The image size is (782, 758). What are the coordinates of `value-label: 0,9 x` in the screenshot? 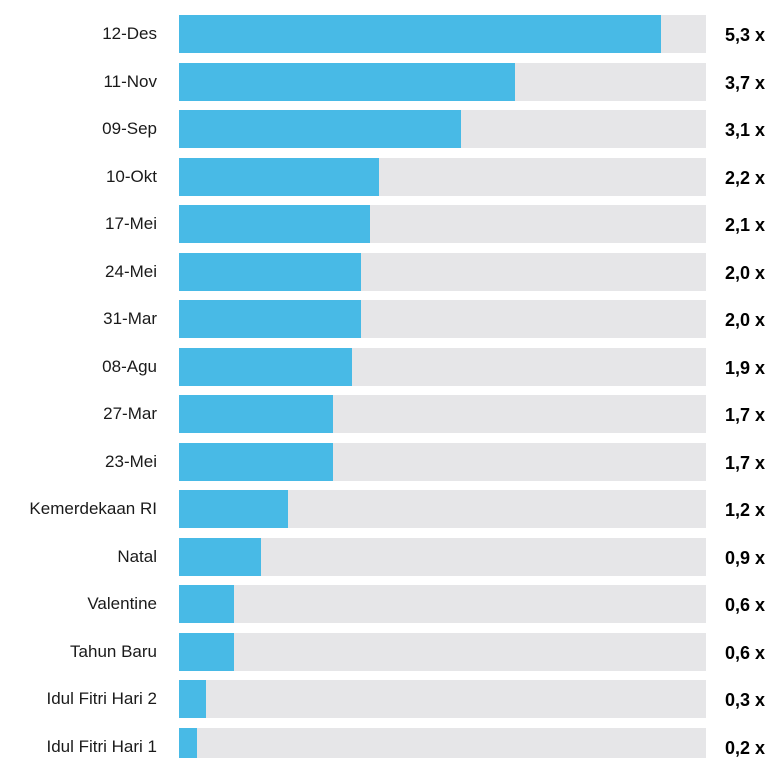 It's located at (745, 557).